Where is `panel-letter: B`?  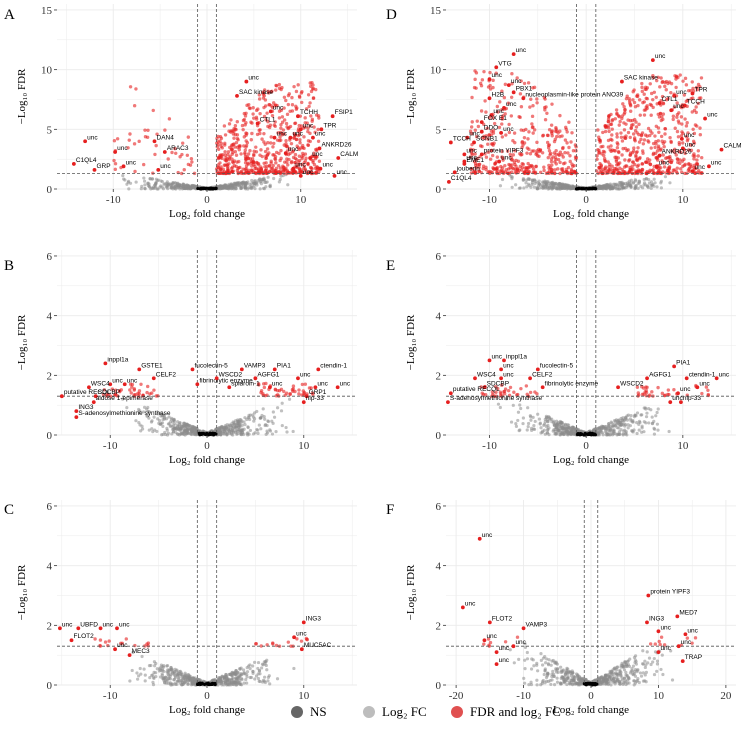
panel-letter: B is located at coordinates (9, 266).